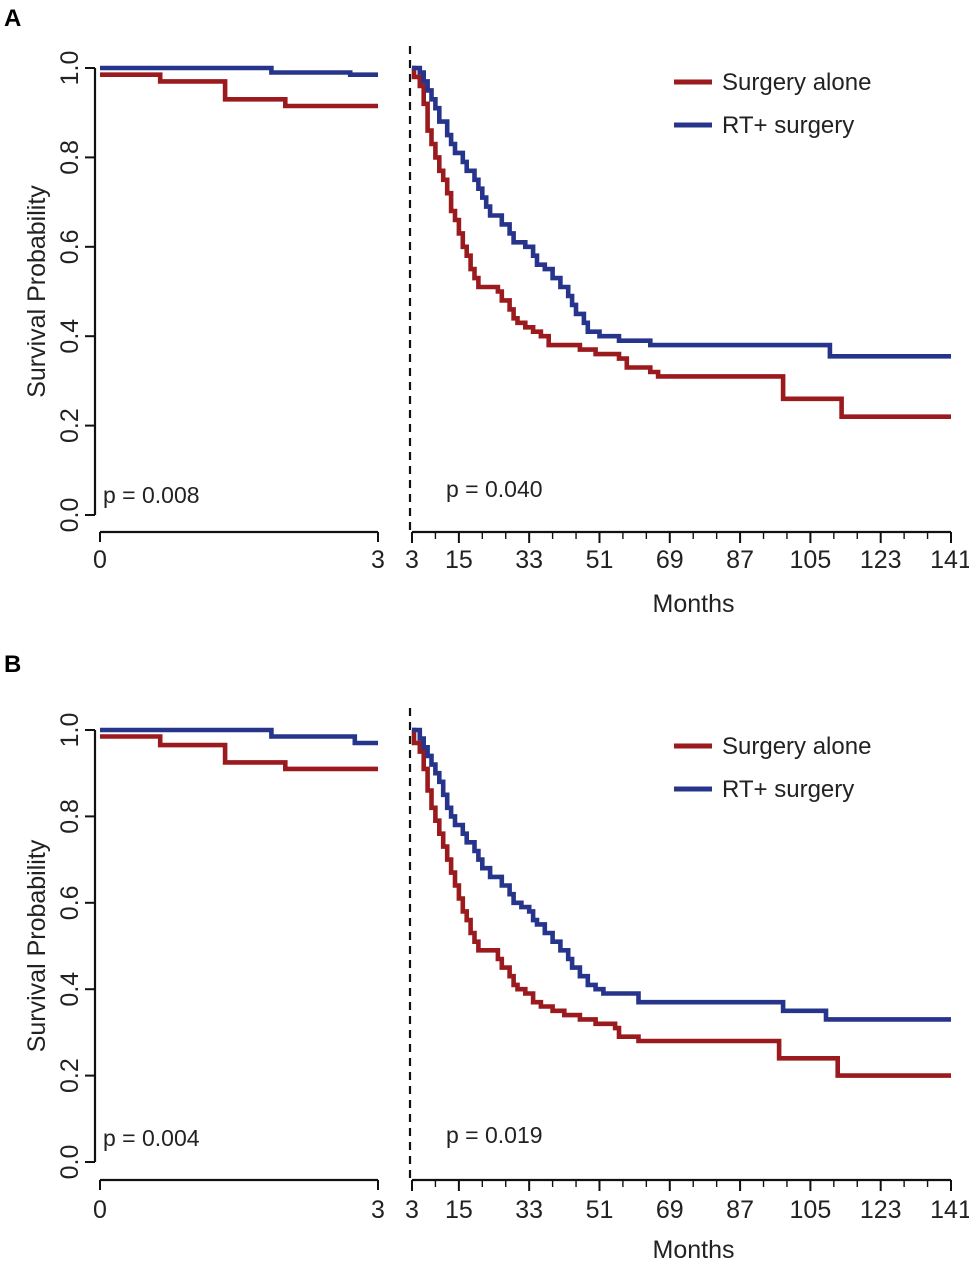  Describe the element at coordinates (12, 18) in the screenshot. I see `panel-label: A` at that location.